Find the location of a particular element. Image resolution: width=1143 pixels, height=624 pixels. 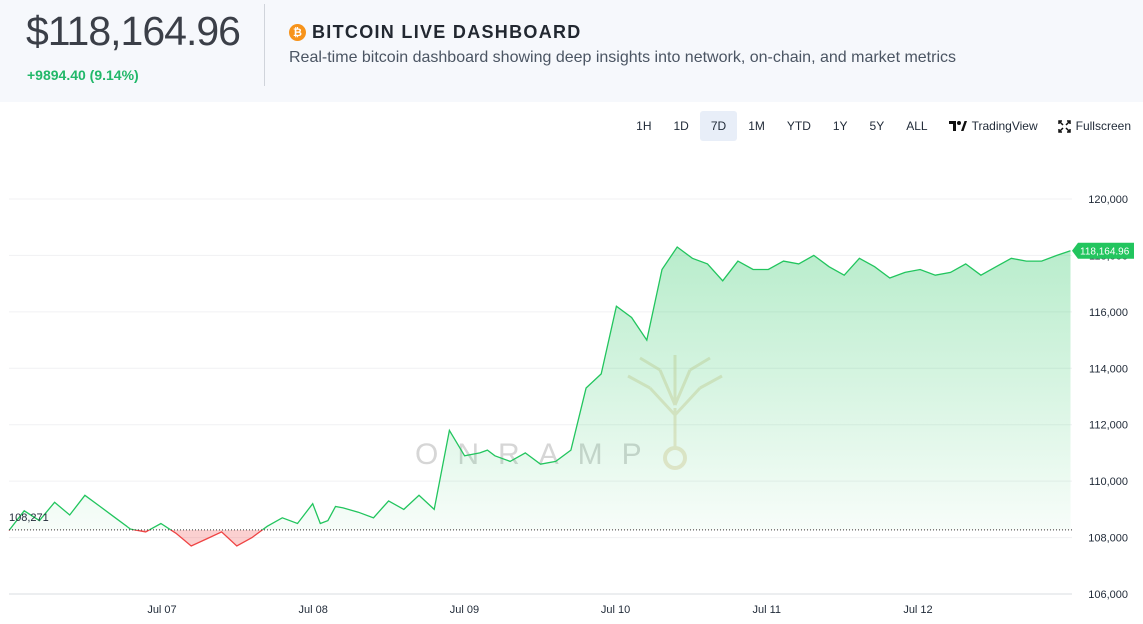

last-price-marker: 118,164.96 is located at coordinates (1103, 250).